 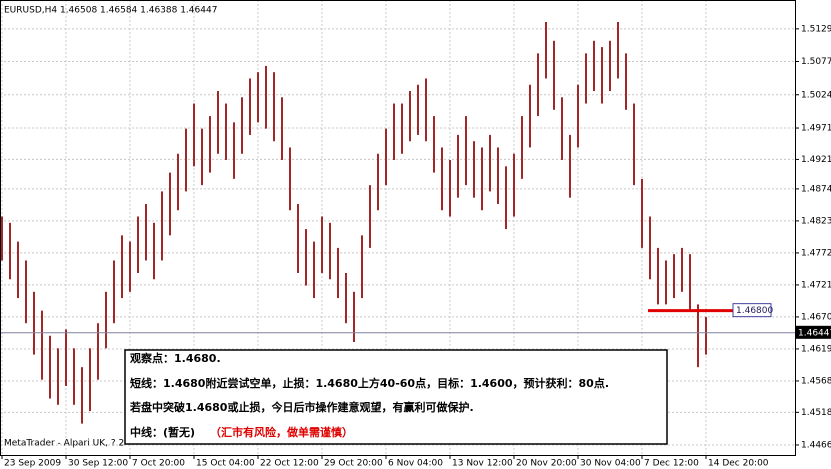 What do you see at coordinates (415, 464) in the screenshot?
I see `x-tick-label: 6 Nov 04:00` at bounding box center [415, 464].